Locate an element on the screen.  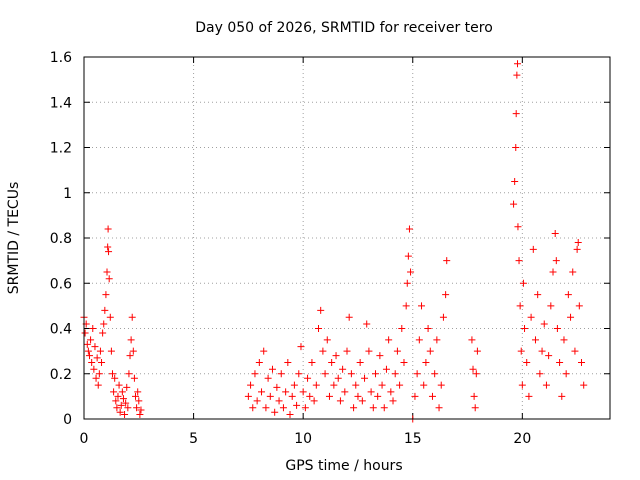
y-axis-label: SRMTID / TECUs is located at coordinates (14, 238).